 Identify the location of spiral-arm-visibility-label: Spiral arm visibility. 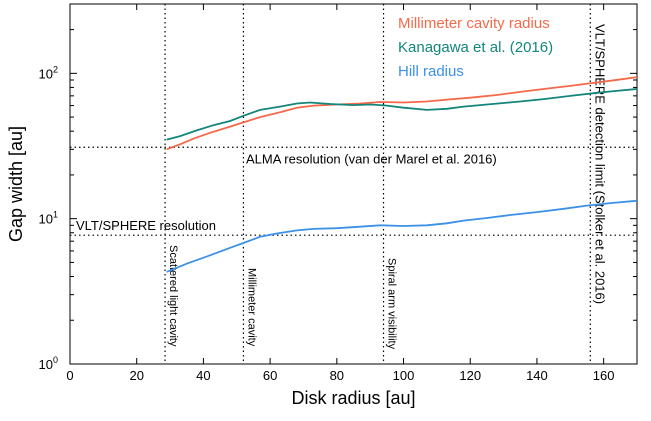
(392, 304).